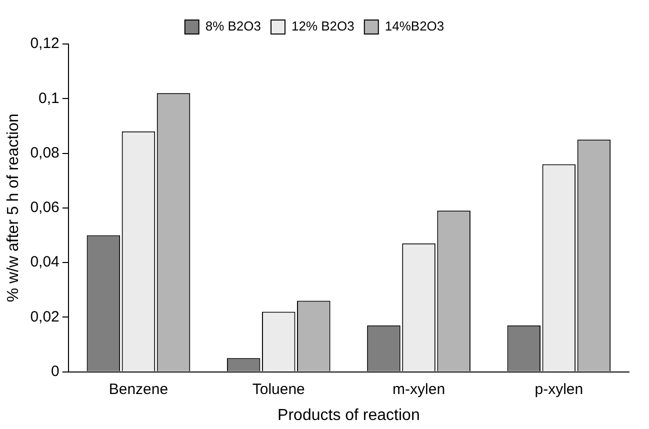 This screenshot has height=429, width=649. I want to click on legend-label: 8% B2O3, so click(233, 26).